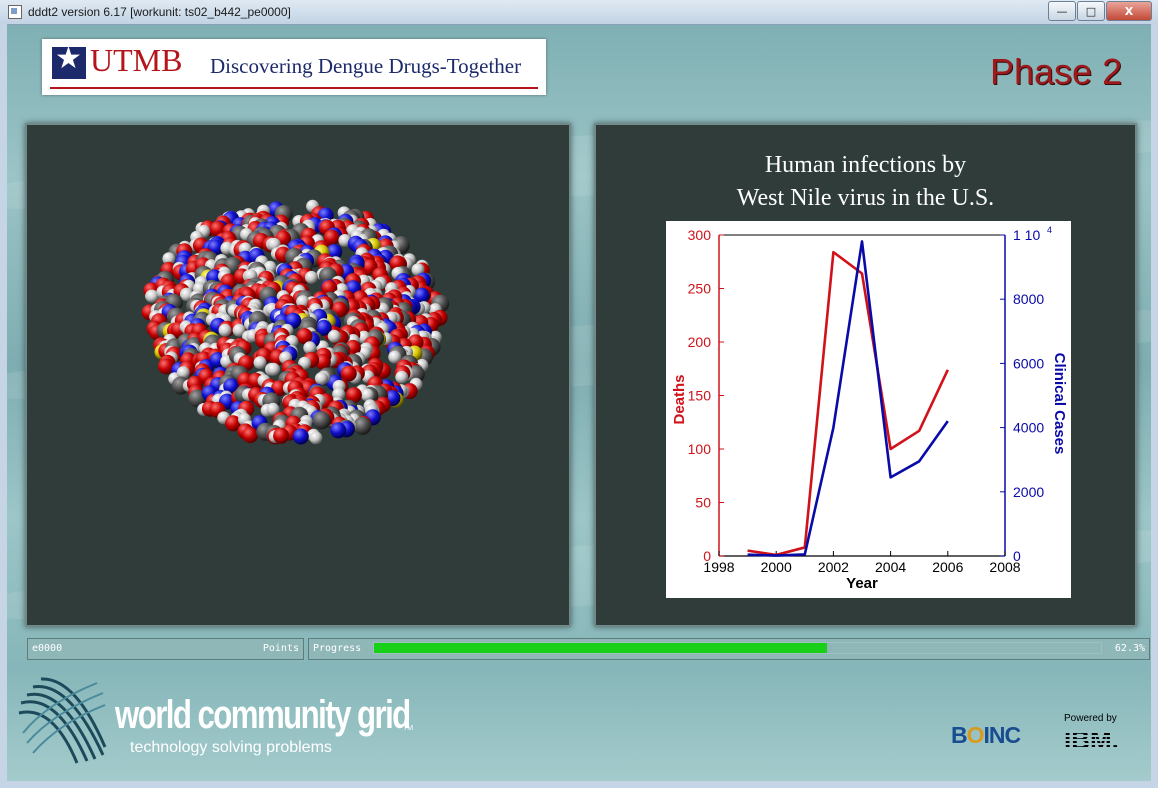 The width and height of the screenshot is (1158, 788). Describe the element at coordinates (1056, 71) in the screenshot. I see `phase-label: Phase 2` at that location.